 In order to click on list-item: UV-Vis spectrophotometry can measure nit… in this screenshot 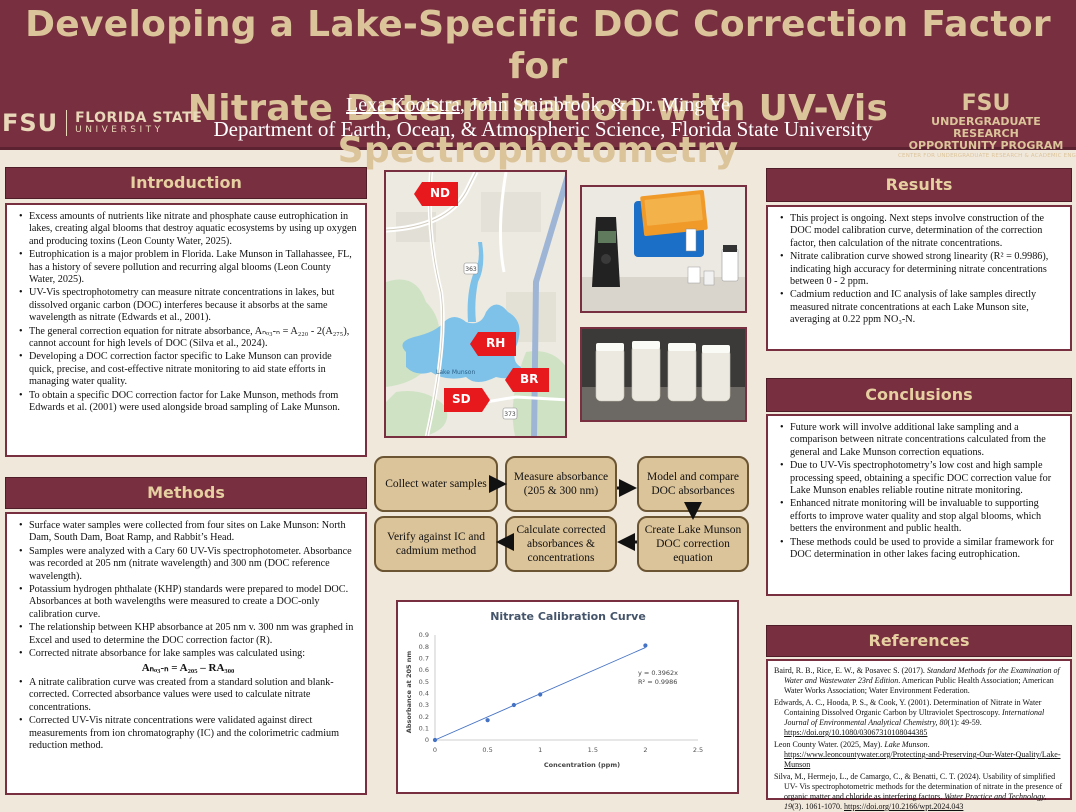, I will do `click(188, 305)`.